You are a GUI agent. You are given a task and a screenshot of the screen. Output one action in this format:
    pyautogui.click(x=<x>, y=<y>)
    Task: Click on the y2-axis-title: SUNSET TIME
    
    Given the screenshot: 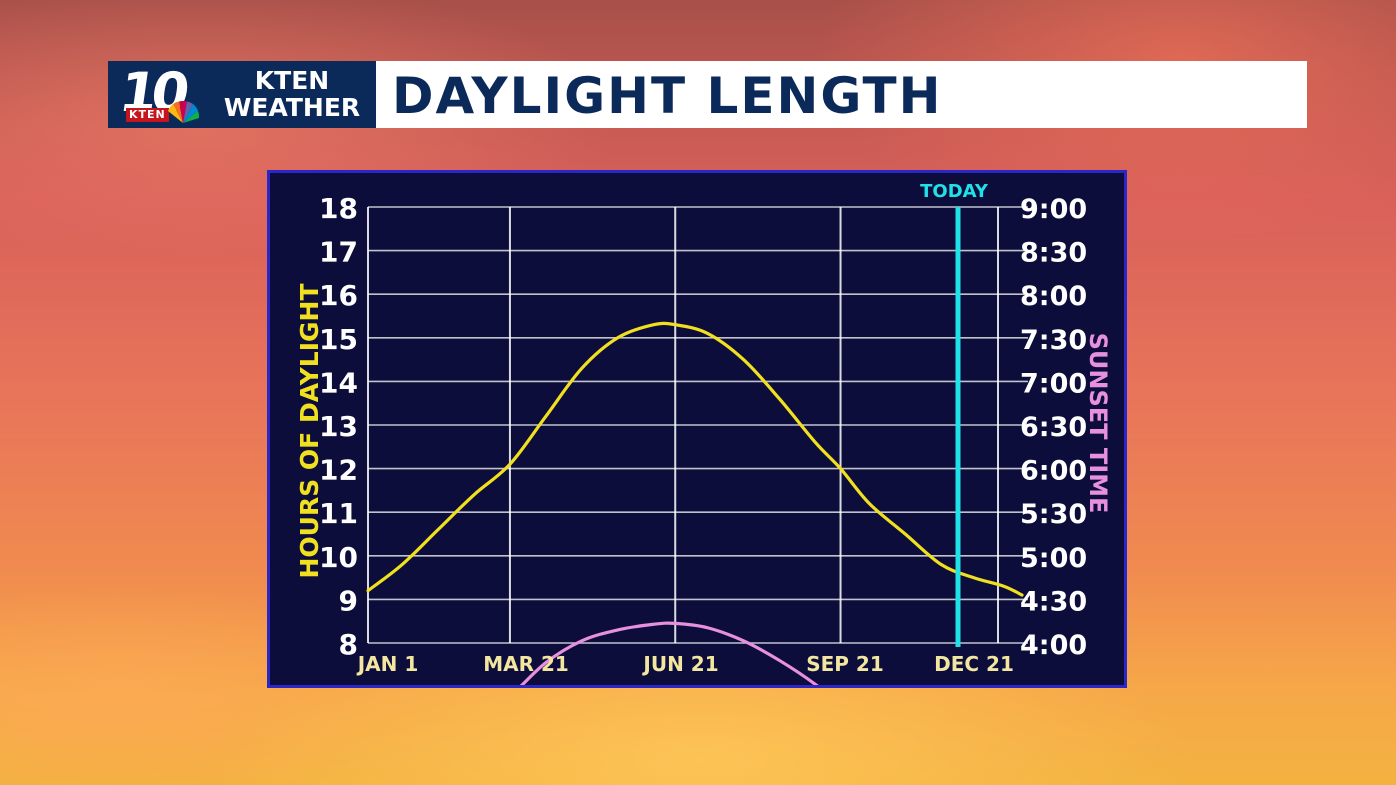 What is the action you would take?
    pyautogui.click(x=1098, y=423)
    